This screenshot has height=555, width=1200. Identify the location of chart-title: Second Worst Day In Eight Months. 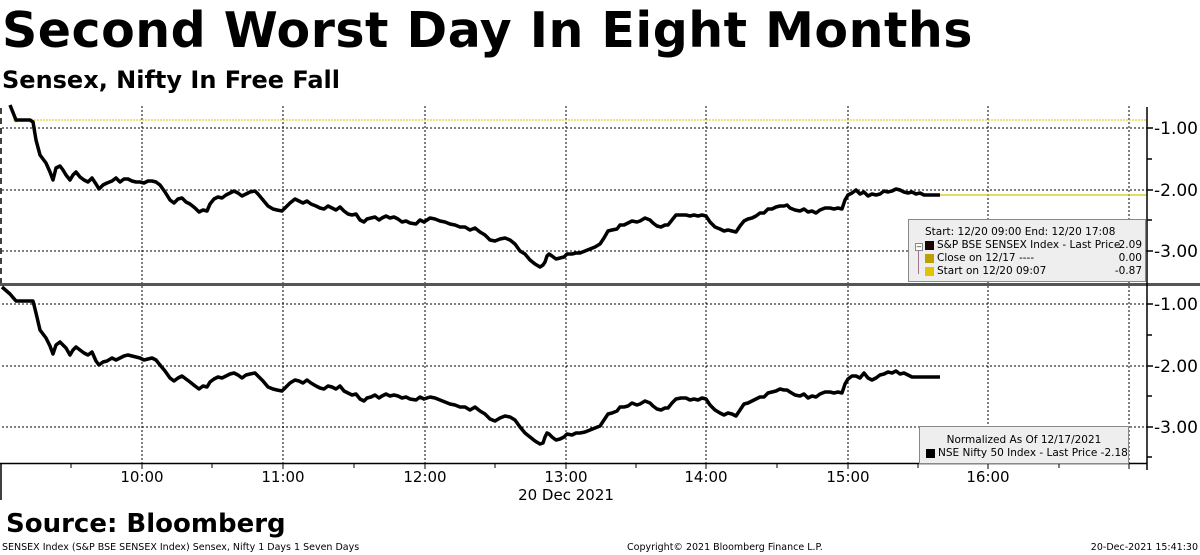
(487, 30).